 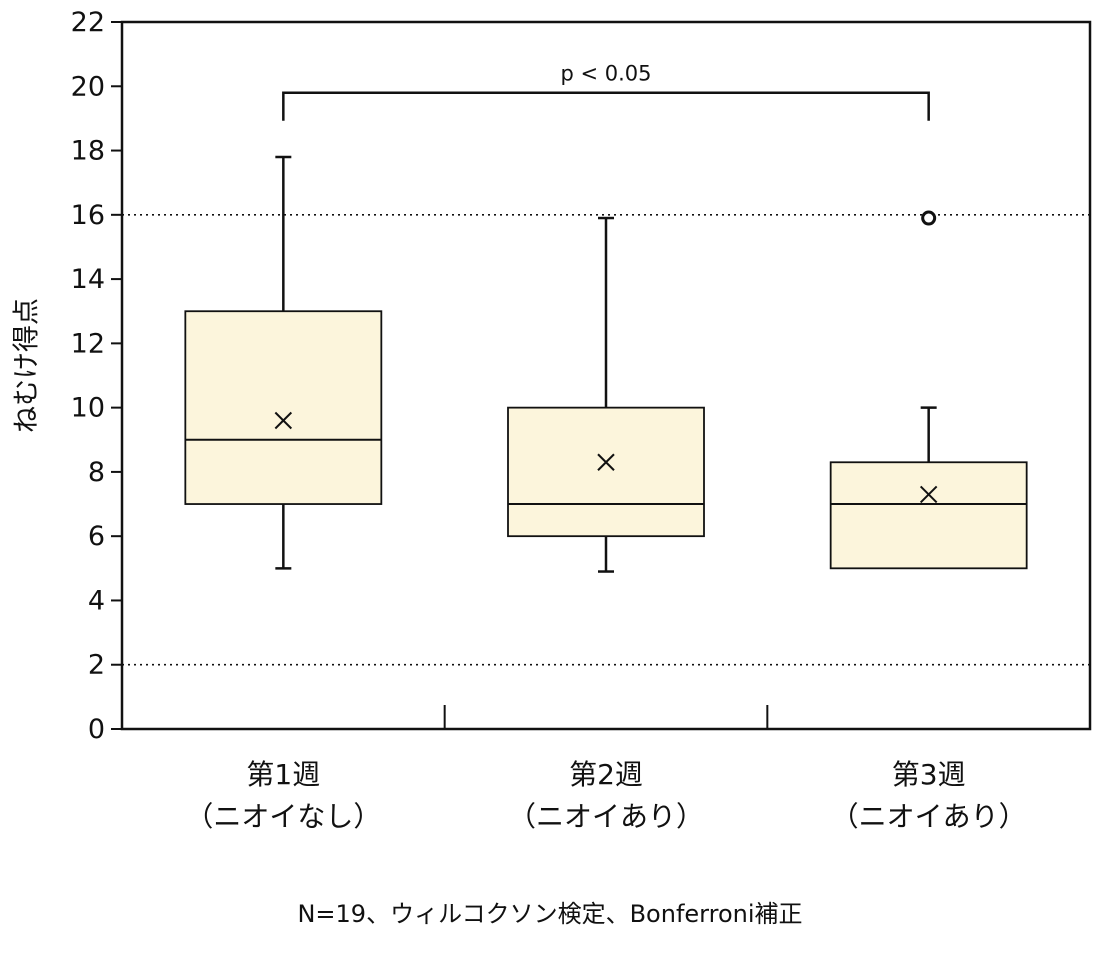 What do you see at coordinates (929, 218) in the screenshot?
I see `outlier-point` at bounding box center [929, 218].